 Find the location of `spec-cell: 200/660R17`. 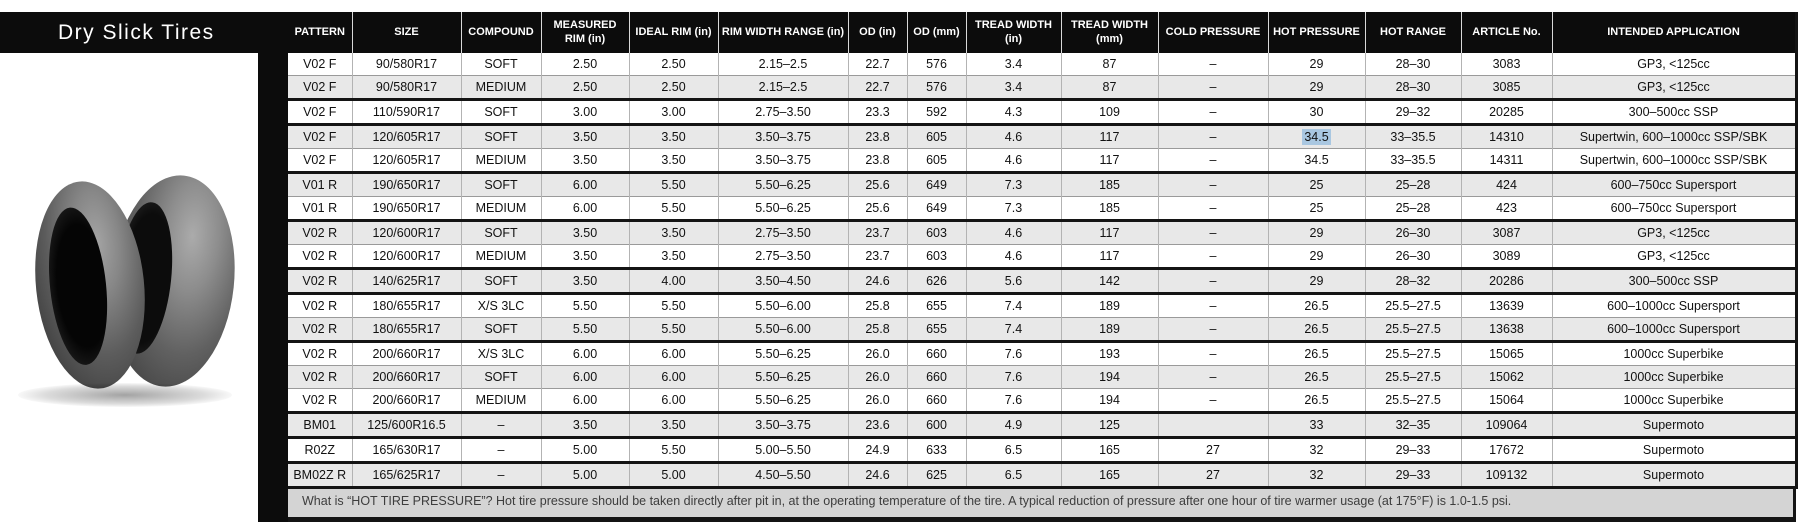

spec-cell: 200/660R17 is located at coordinates (406, 377).